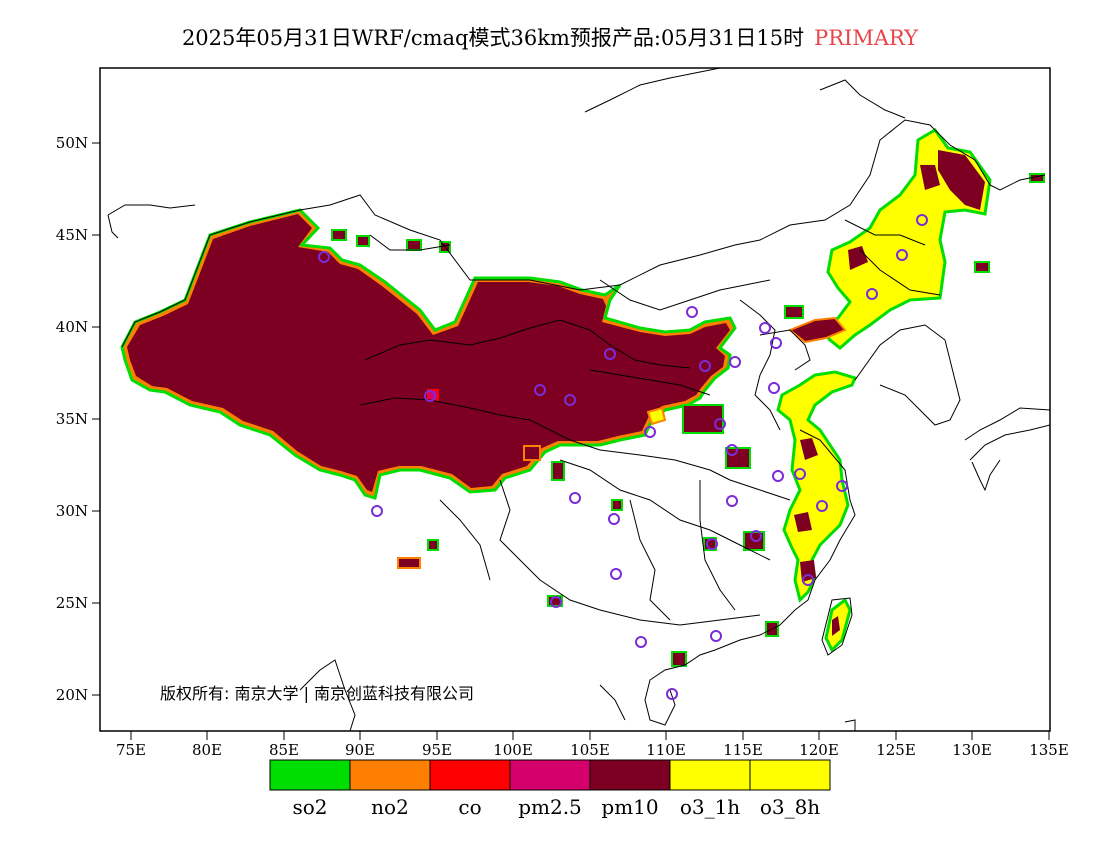 The width and height of the screenshot is (1100, 850). I want to click on x-tick-label: 80E, so click(207, 750).